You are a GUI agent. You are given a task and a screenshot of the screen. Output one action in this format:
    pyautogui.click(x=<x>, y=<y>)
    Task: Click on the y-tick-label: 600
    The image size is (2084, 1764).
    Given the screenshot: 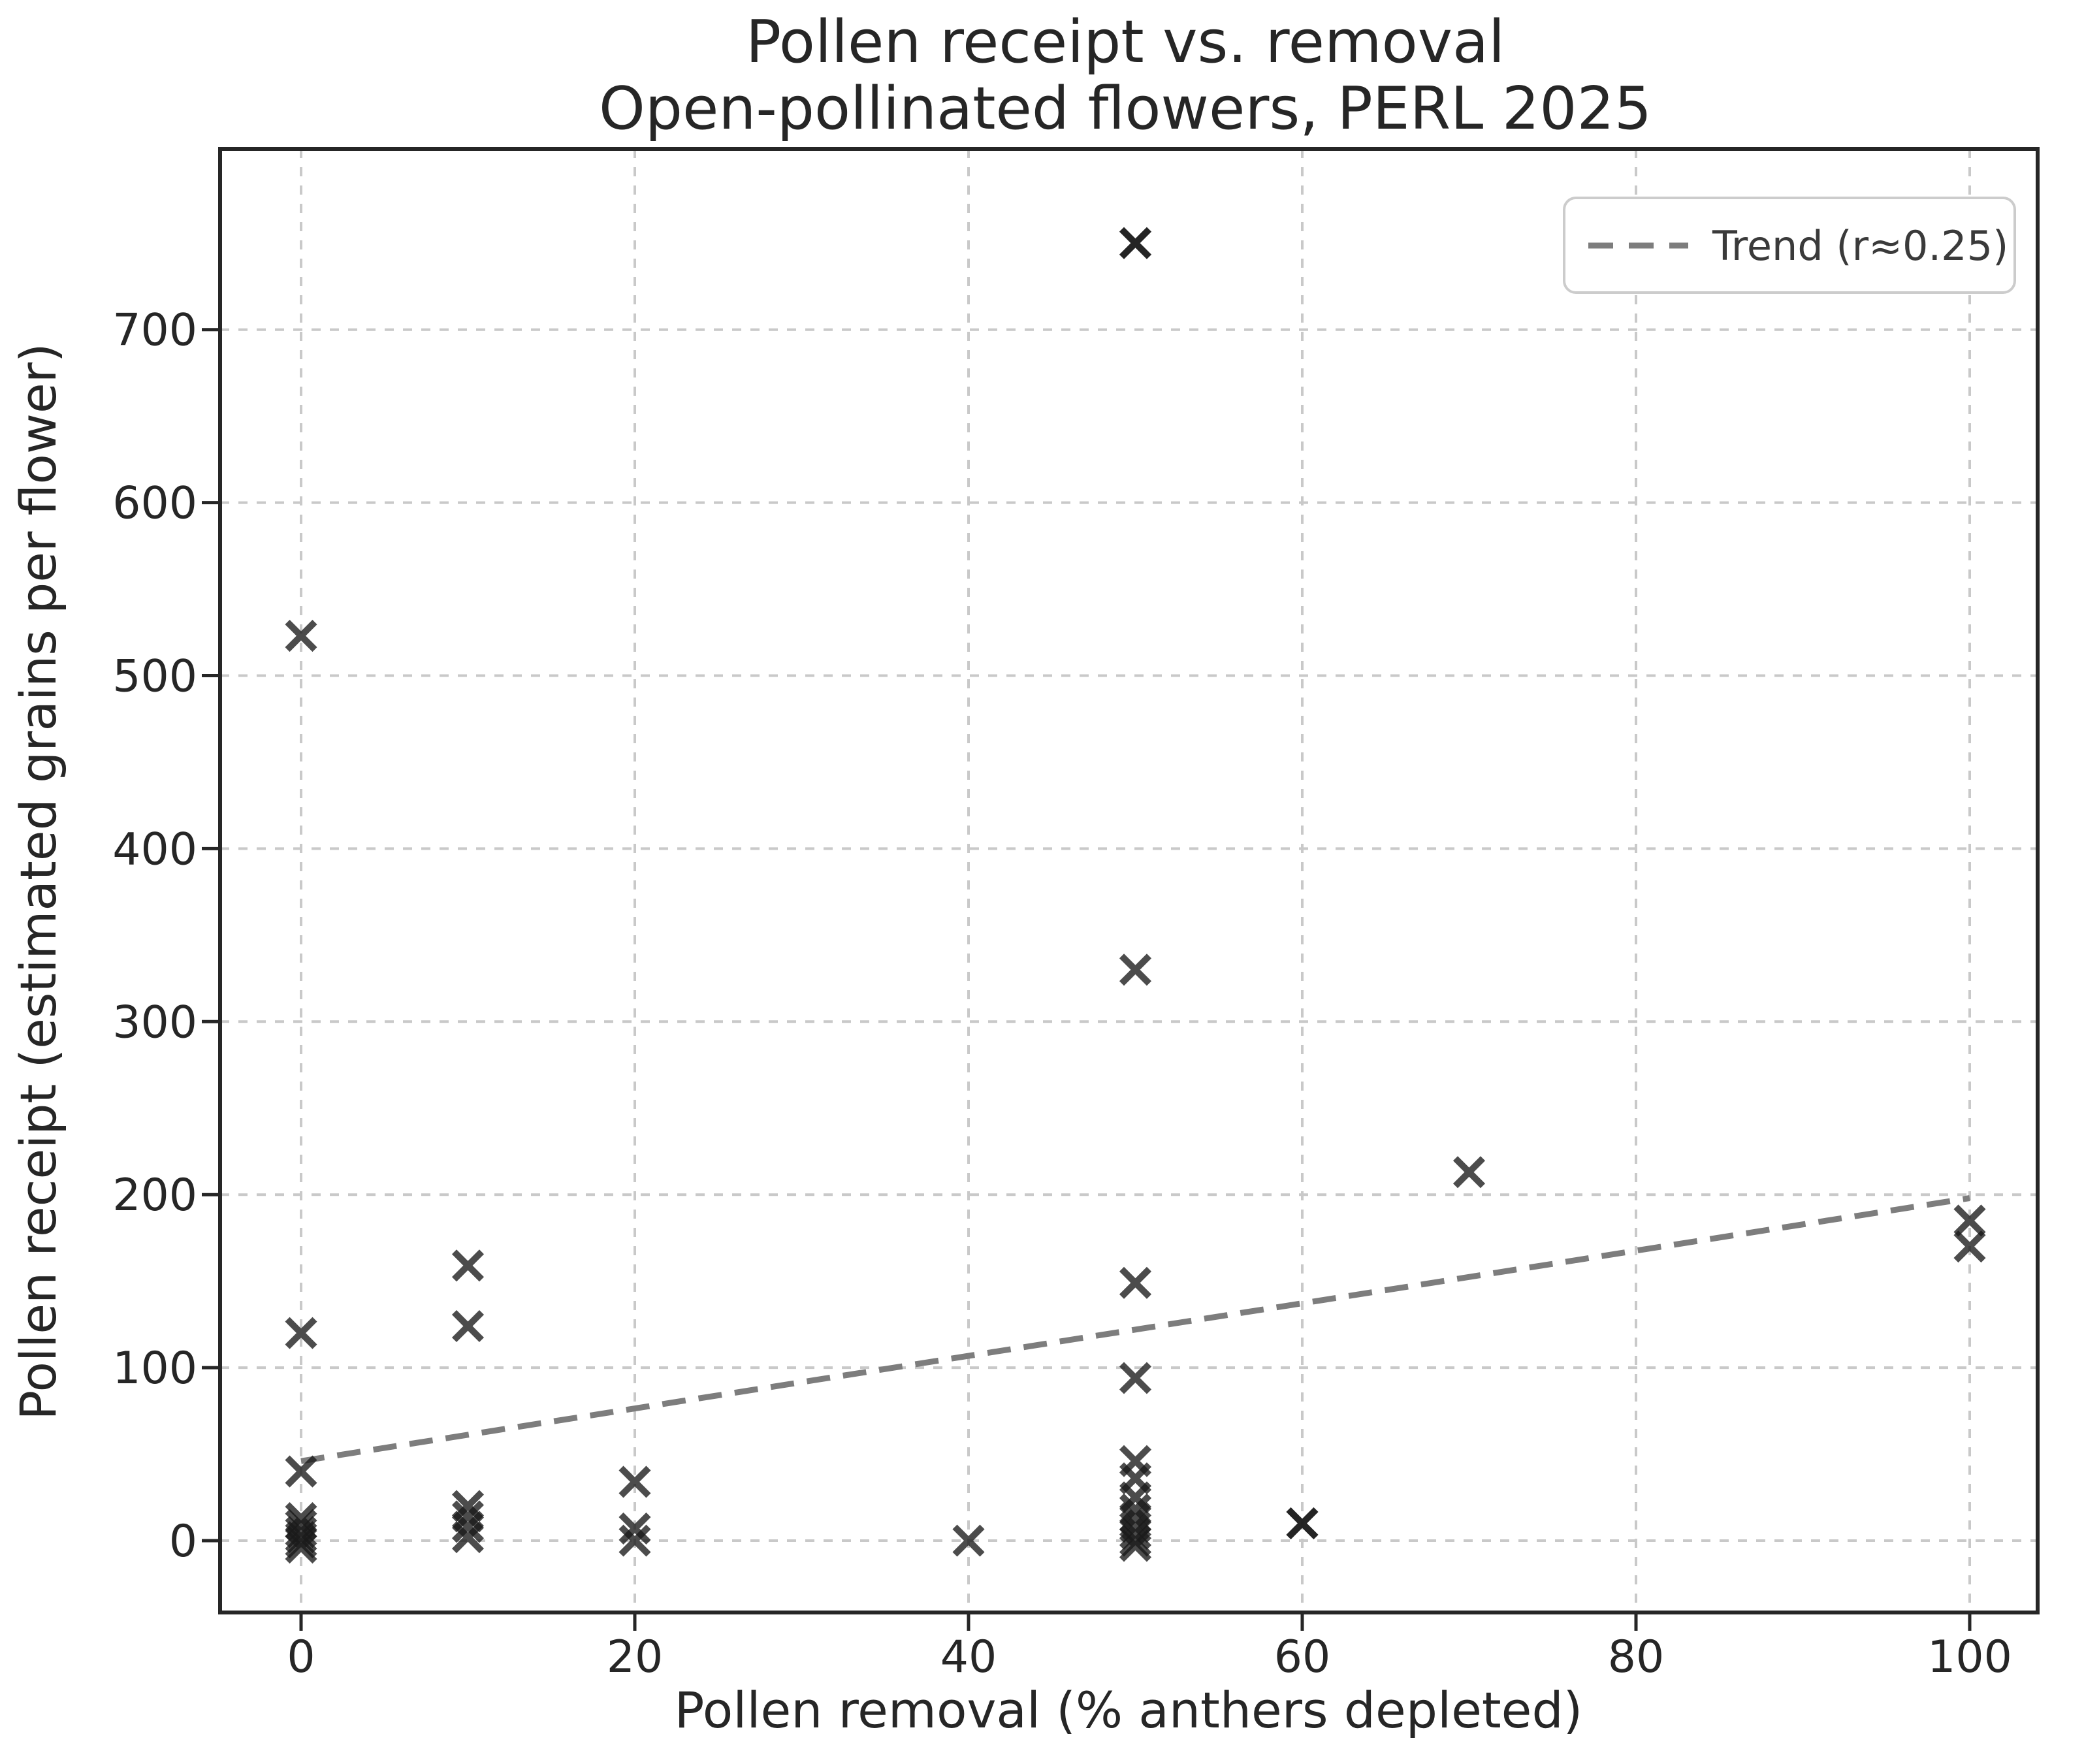 What is the action you would take?
    pyautogui.click(x=154, y=504)
    